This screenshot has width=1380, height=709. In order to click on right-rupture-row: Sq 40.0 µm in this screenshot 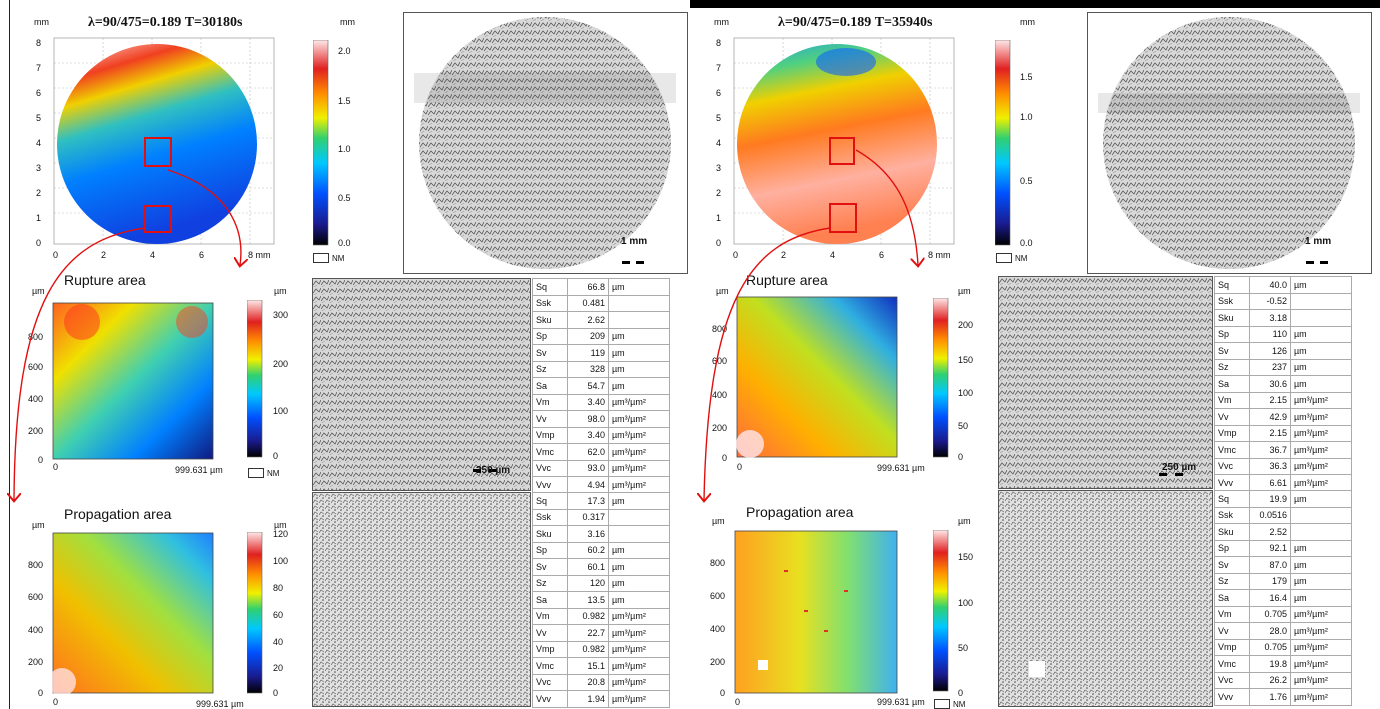, I will do `click(1283, 285)`.